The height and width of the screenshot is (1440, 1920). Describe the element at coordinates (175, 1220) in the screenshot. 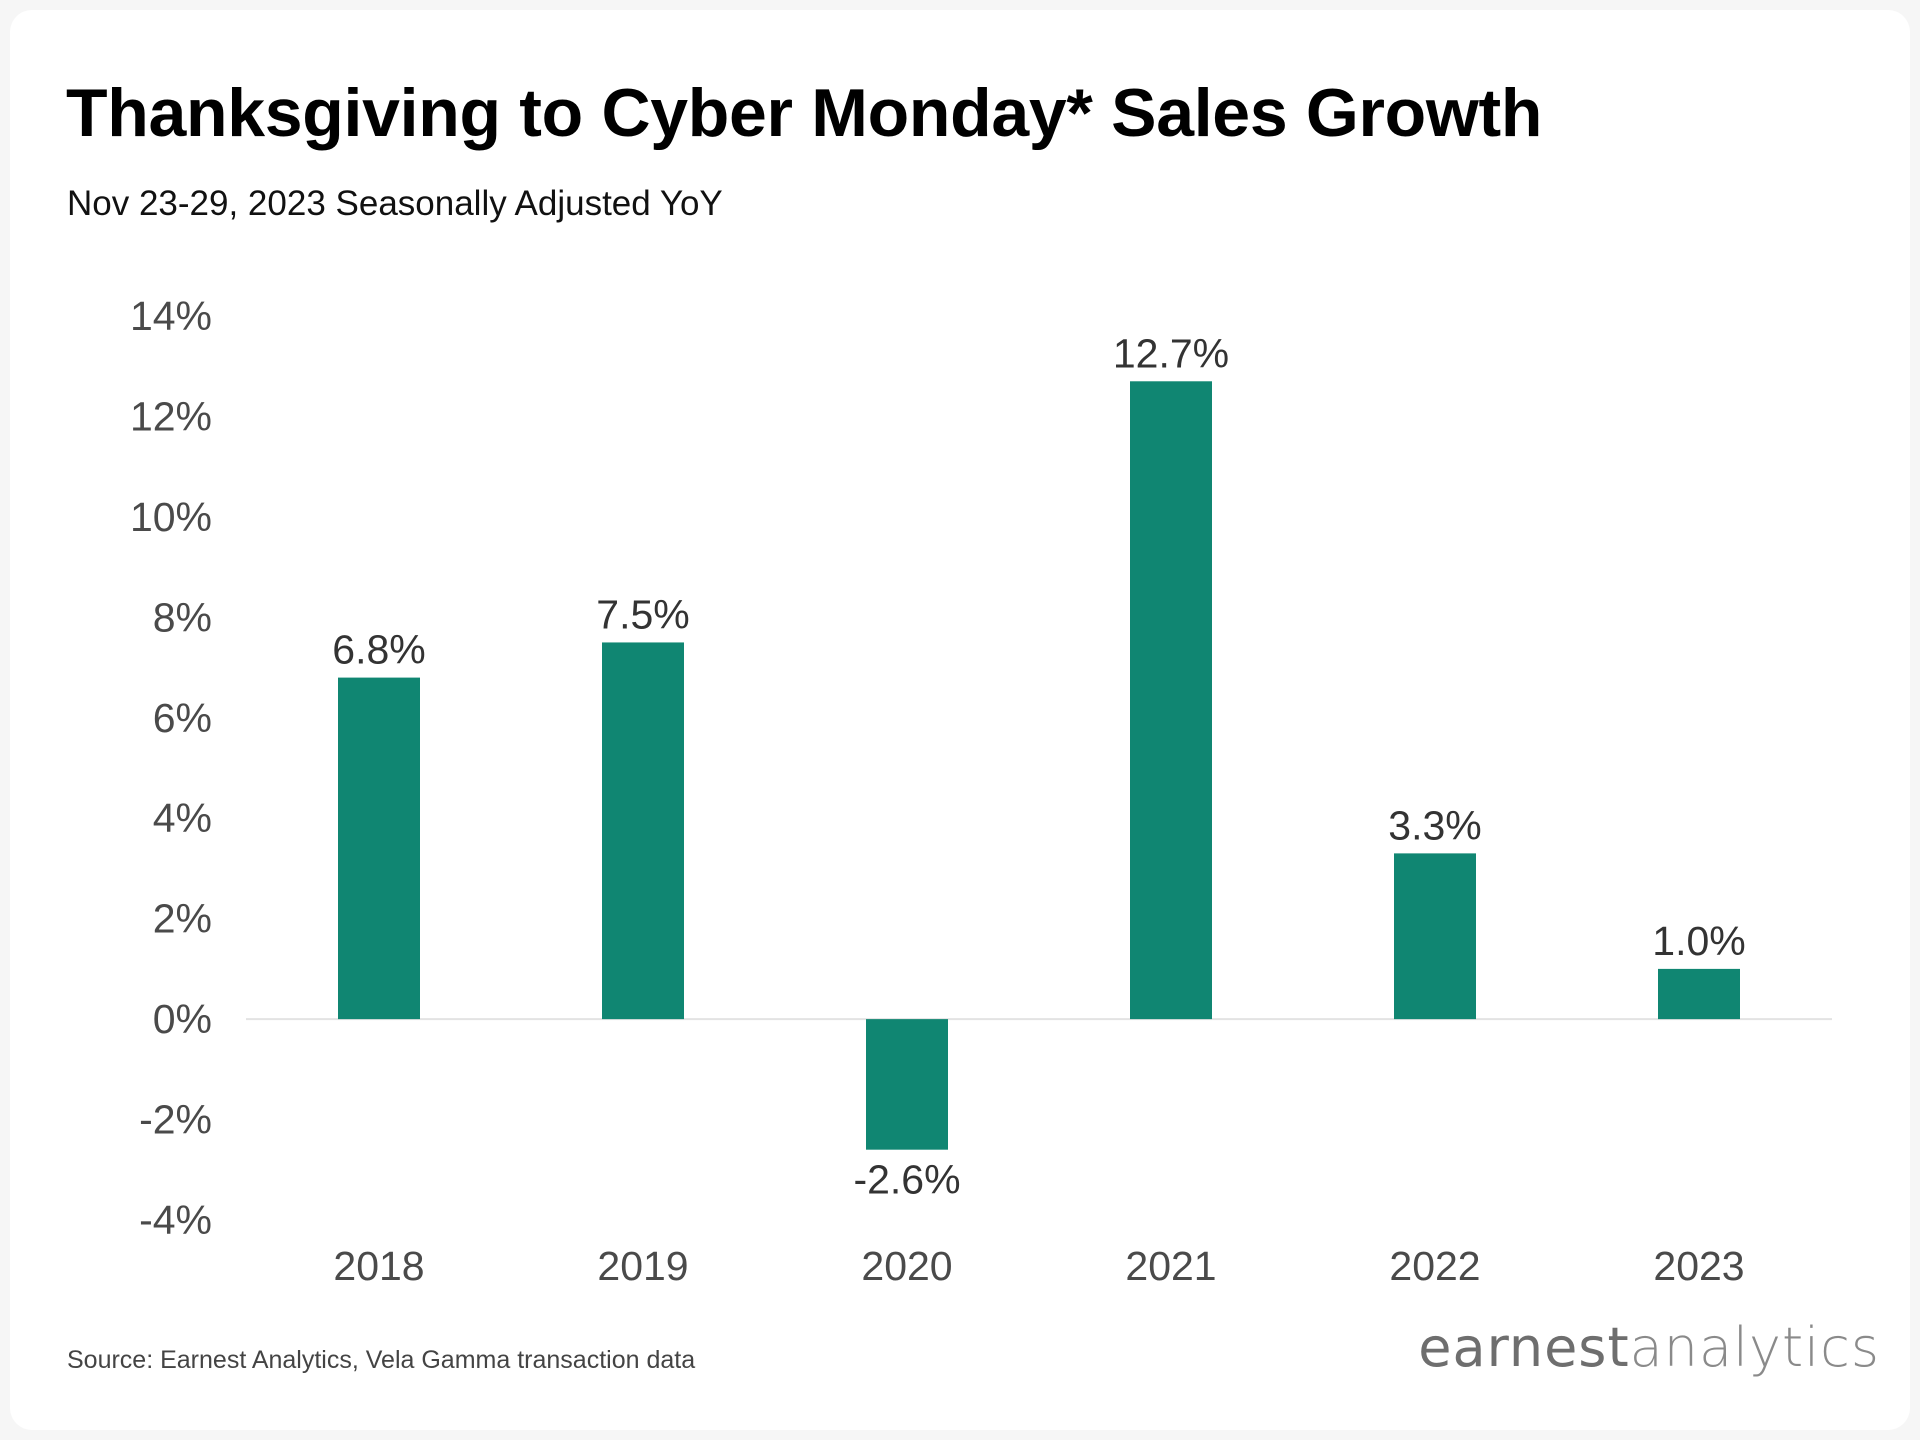

I see `y-tick-label: -4%` at that location.